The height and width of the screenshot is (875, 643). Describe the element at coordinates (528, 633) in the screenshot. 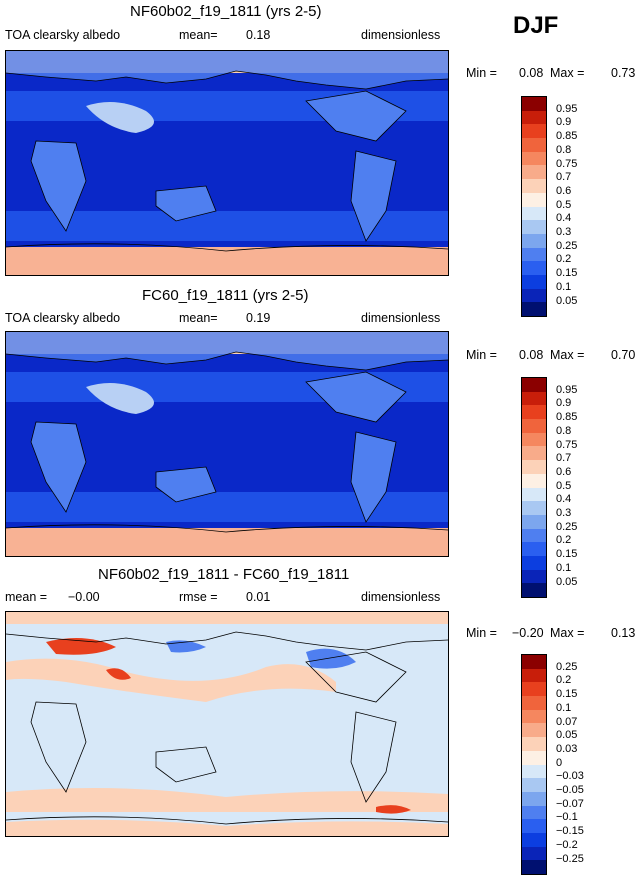

I see `panel-3-min-value: −0.20` at that location.